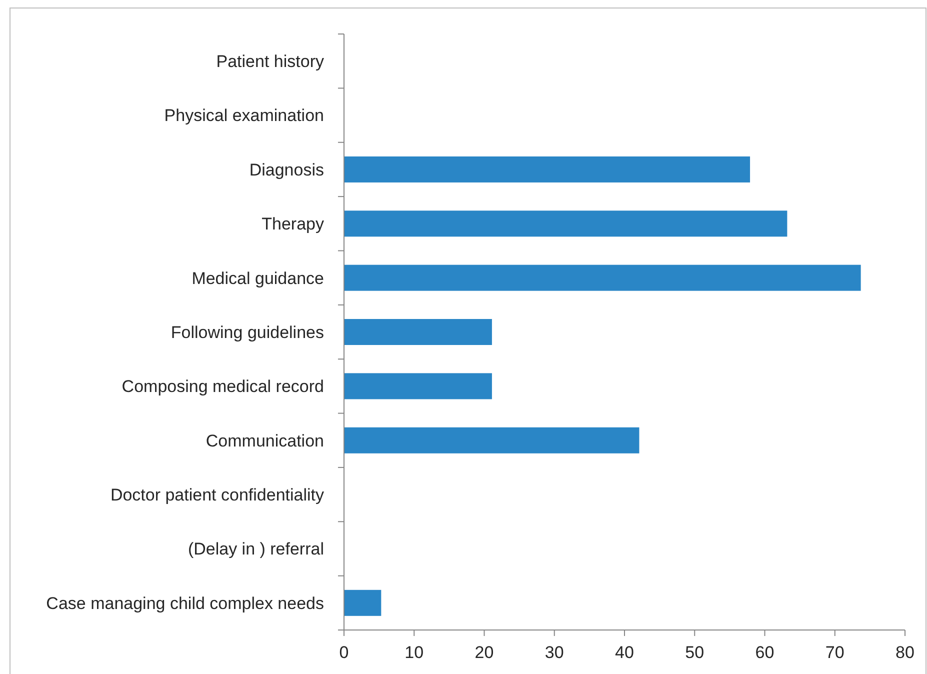 The image size is (927, 674). What do you see at coordinates (834, 652) in the screenshot?
I see `x-tick-label: 70` at bounding box center [834, 652].